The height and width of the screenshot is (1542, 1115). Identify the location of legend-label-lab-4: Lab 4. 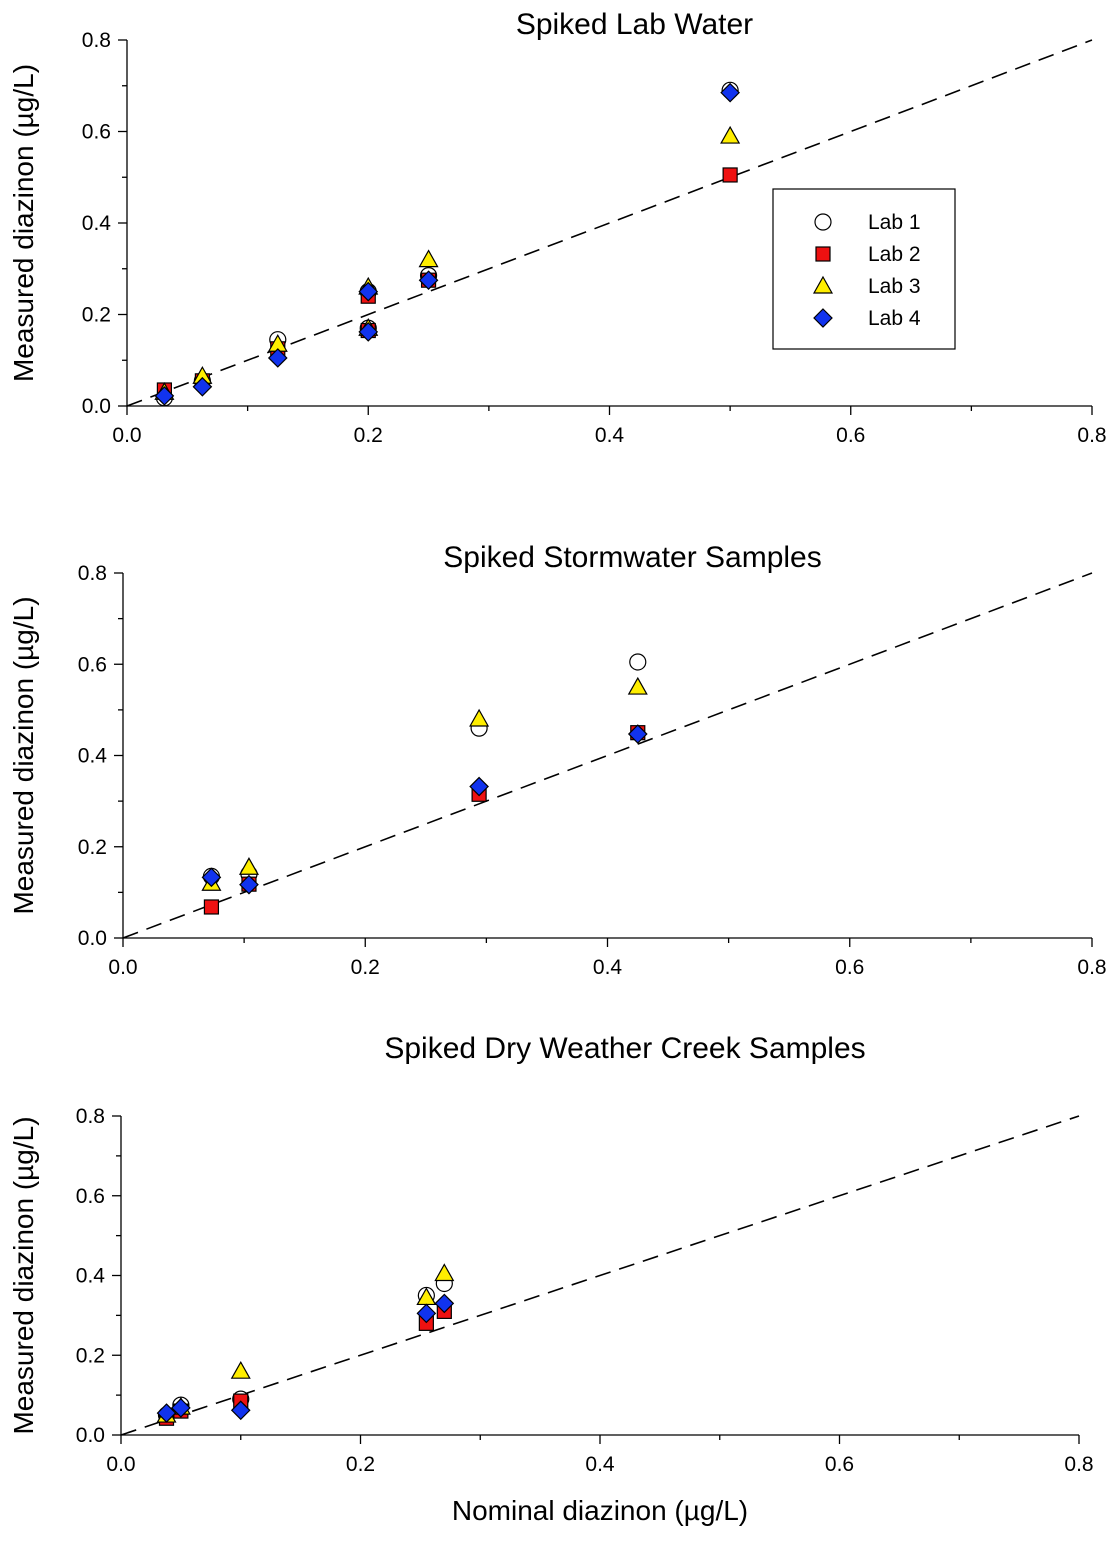
(894, 318).